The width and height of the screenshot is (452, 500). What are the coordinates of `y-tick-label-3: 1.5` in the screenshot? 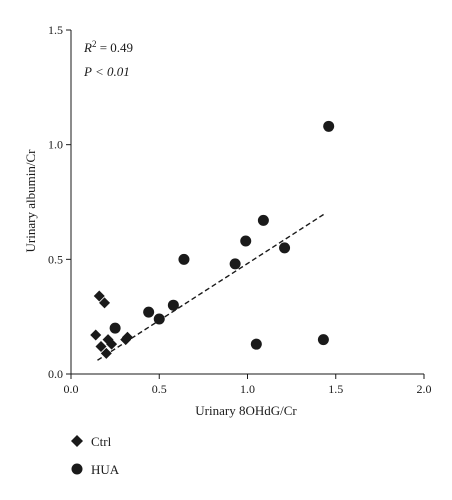 It's located at (55, 30).